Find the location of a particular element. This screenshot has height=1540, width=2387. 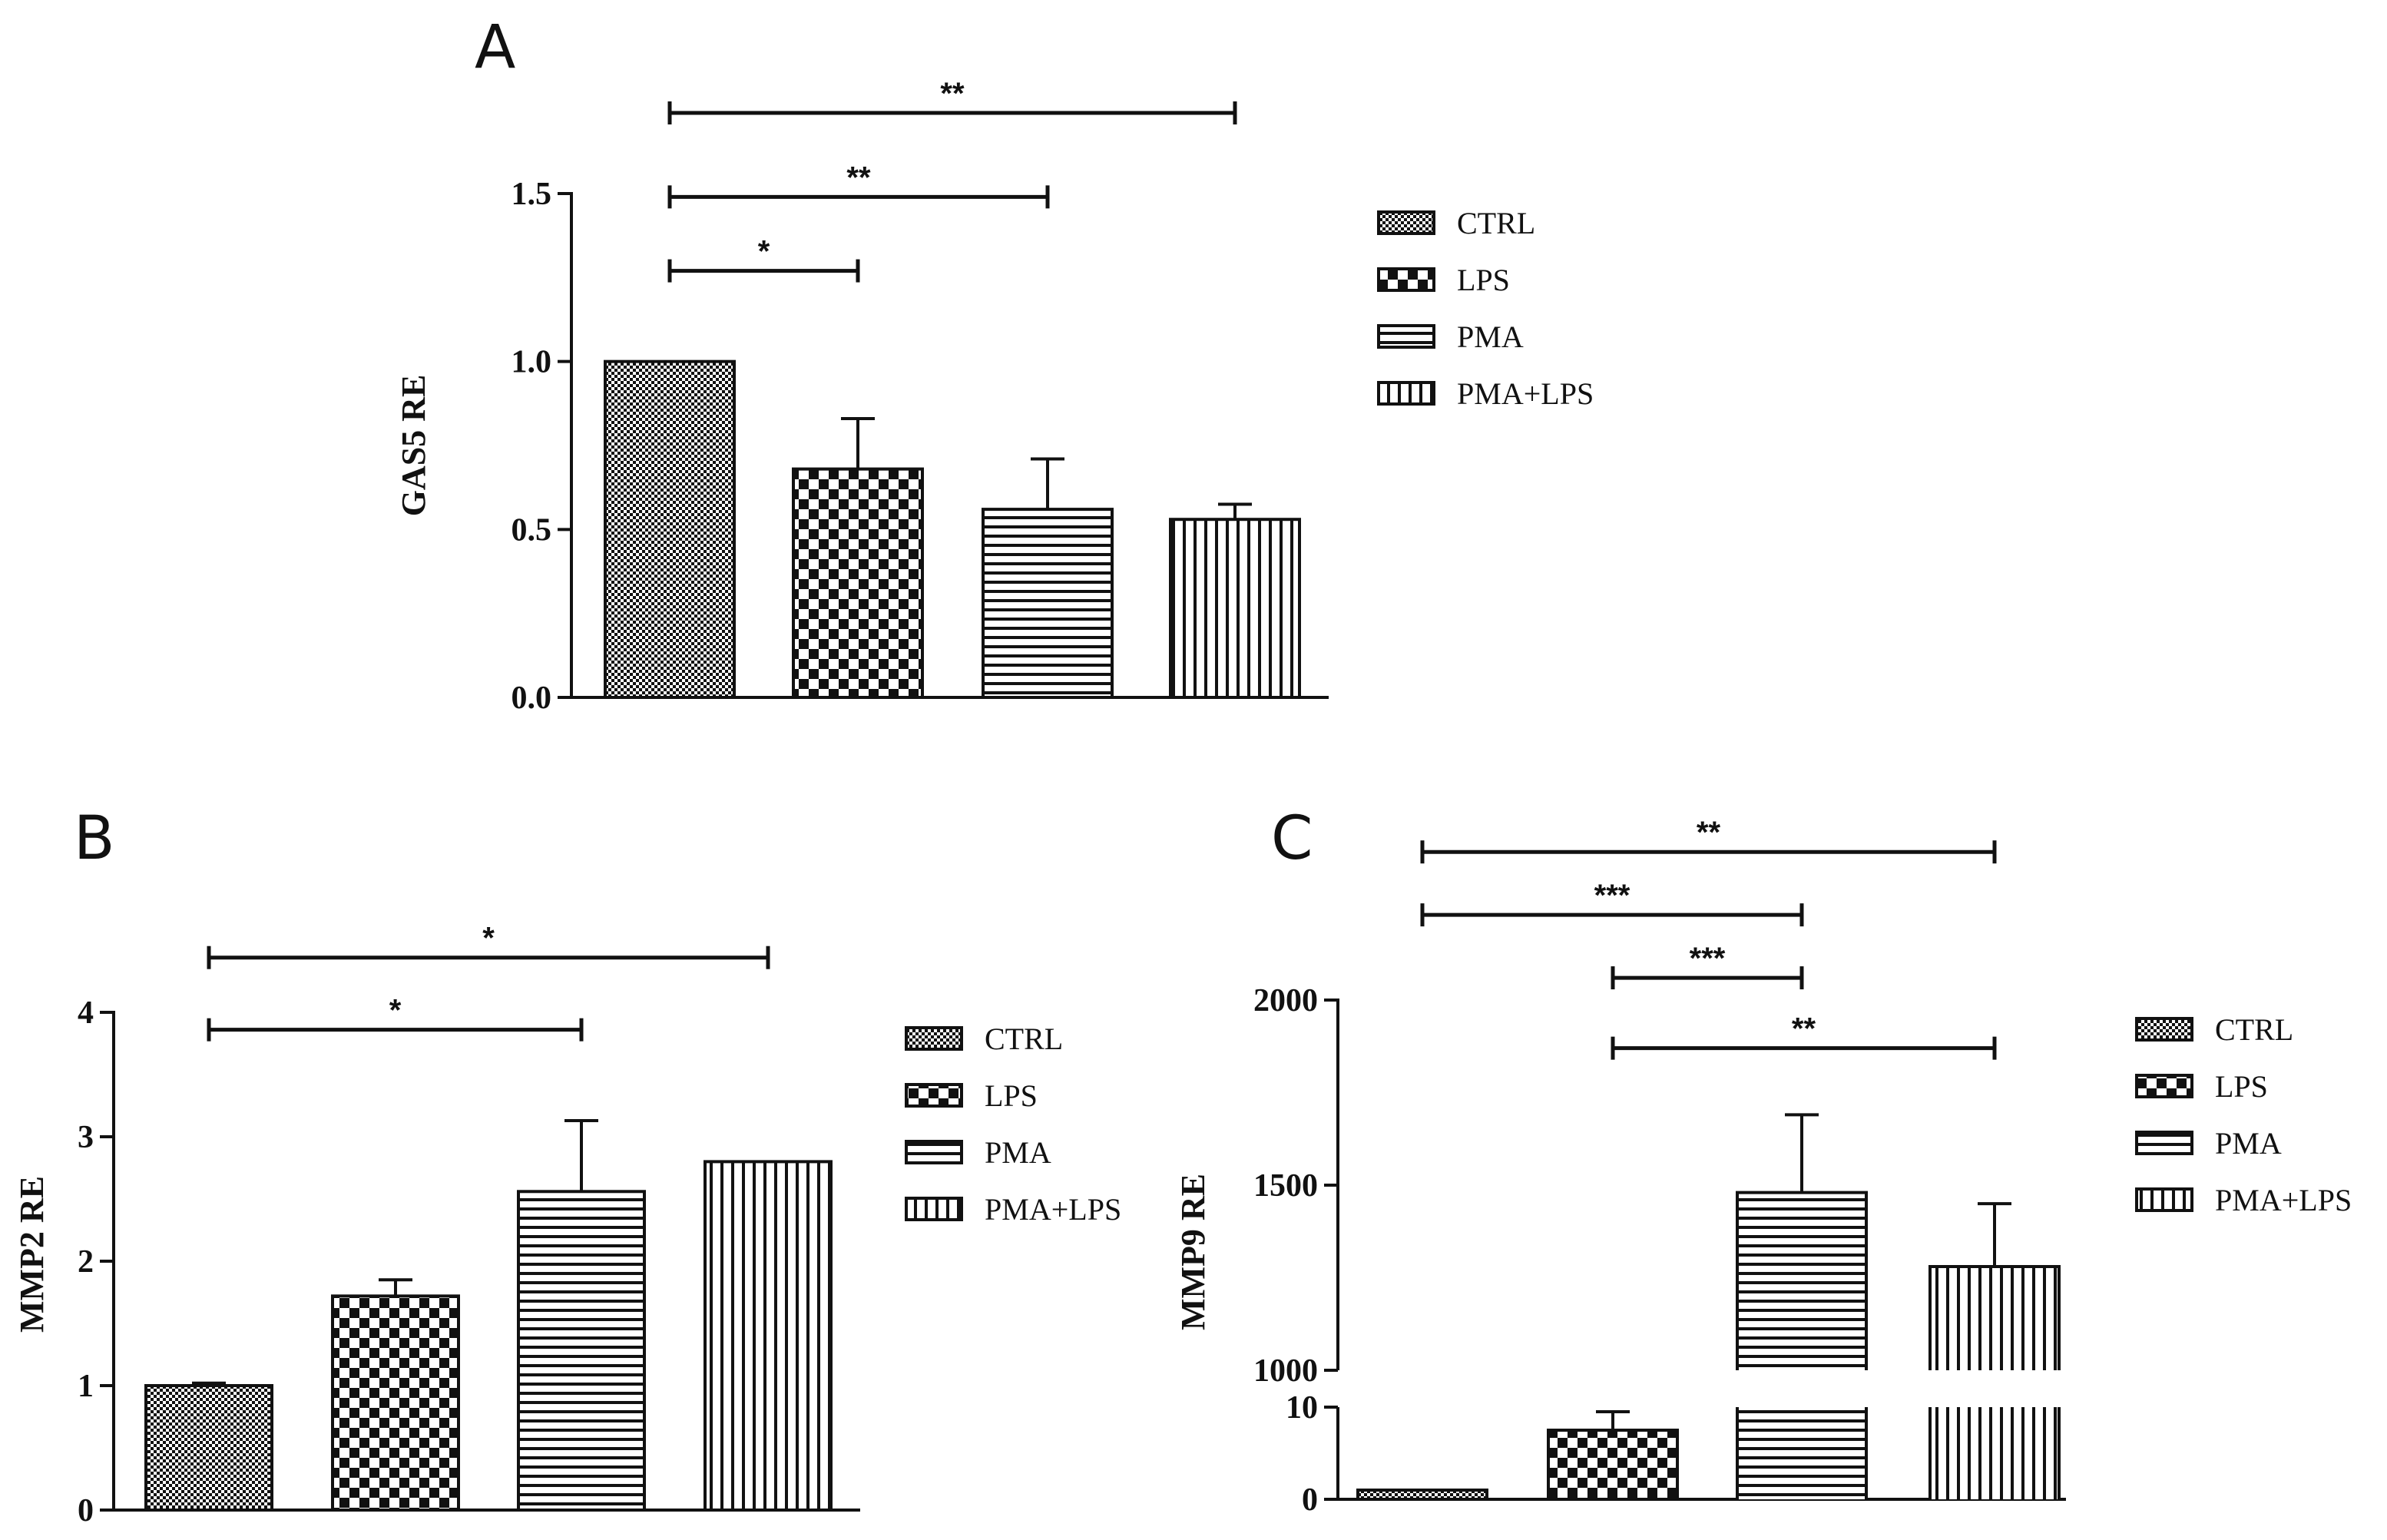

panel-a-sig-label-1: ** is located at coordinates (858, 177).